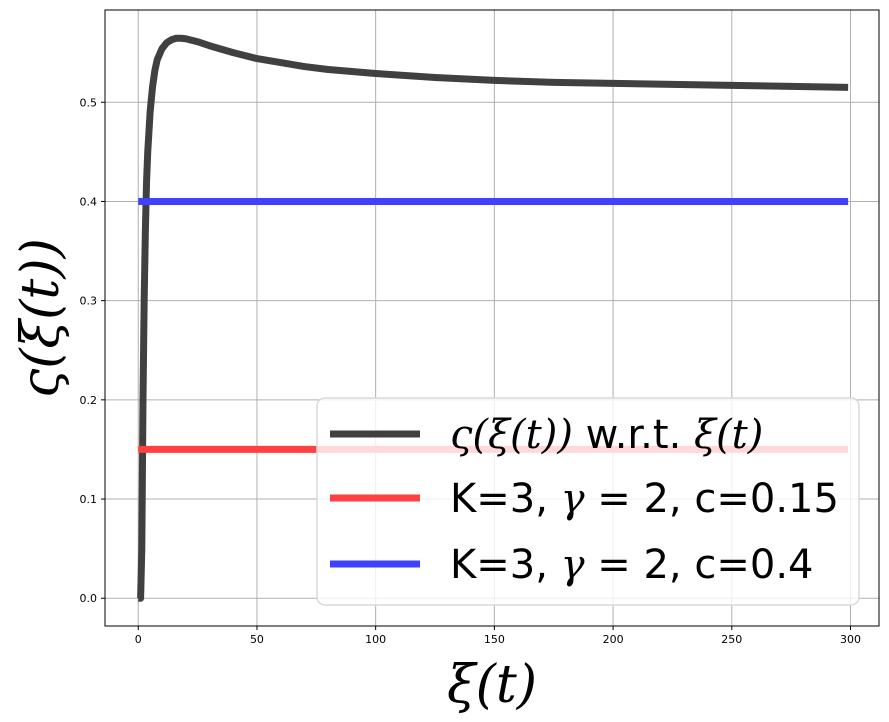  What do you see at coordinates (375, 639) in the screenshot?
I see `x-tick-label: 100` at bounding box center [375, 639].